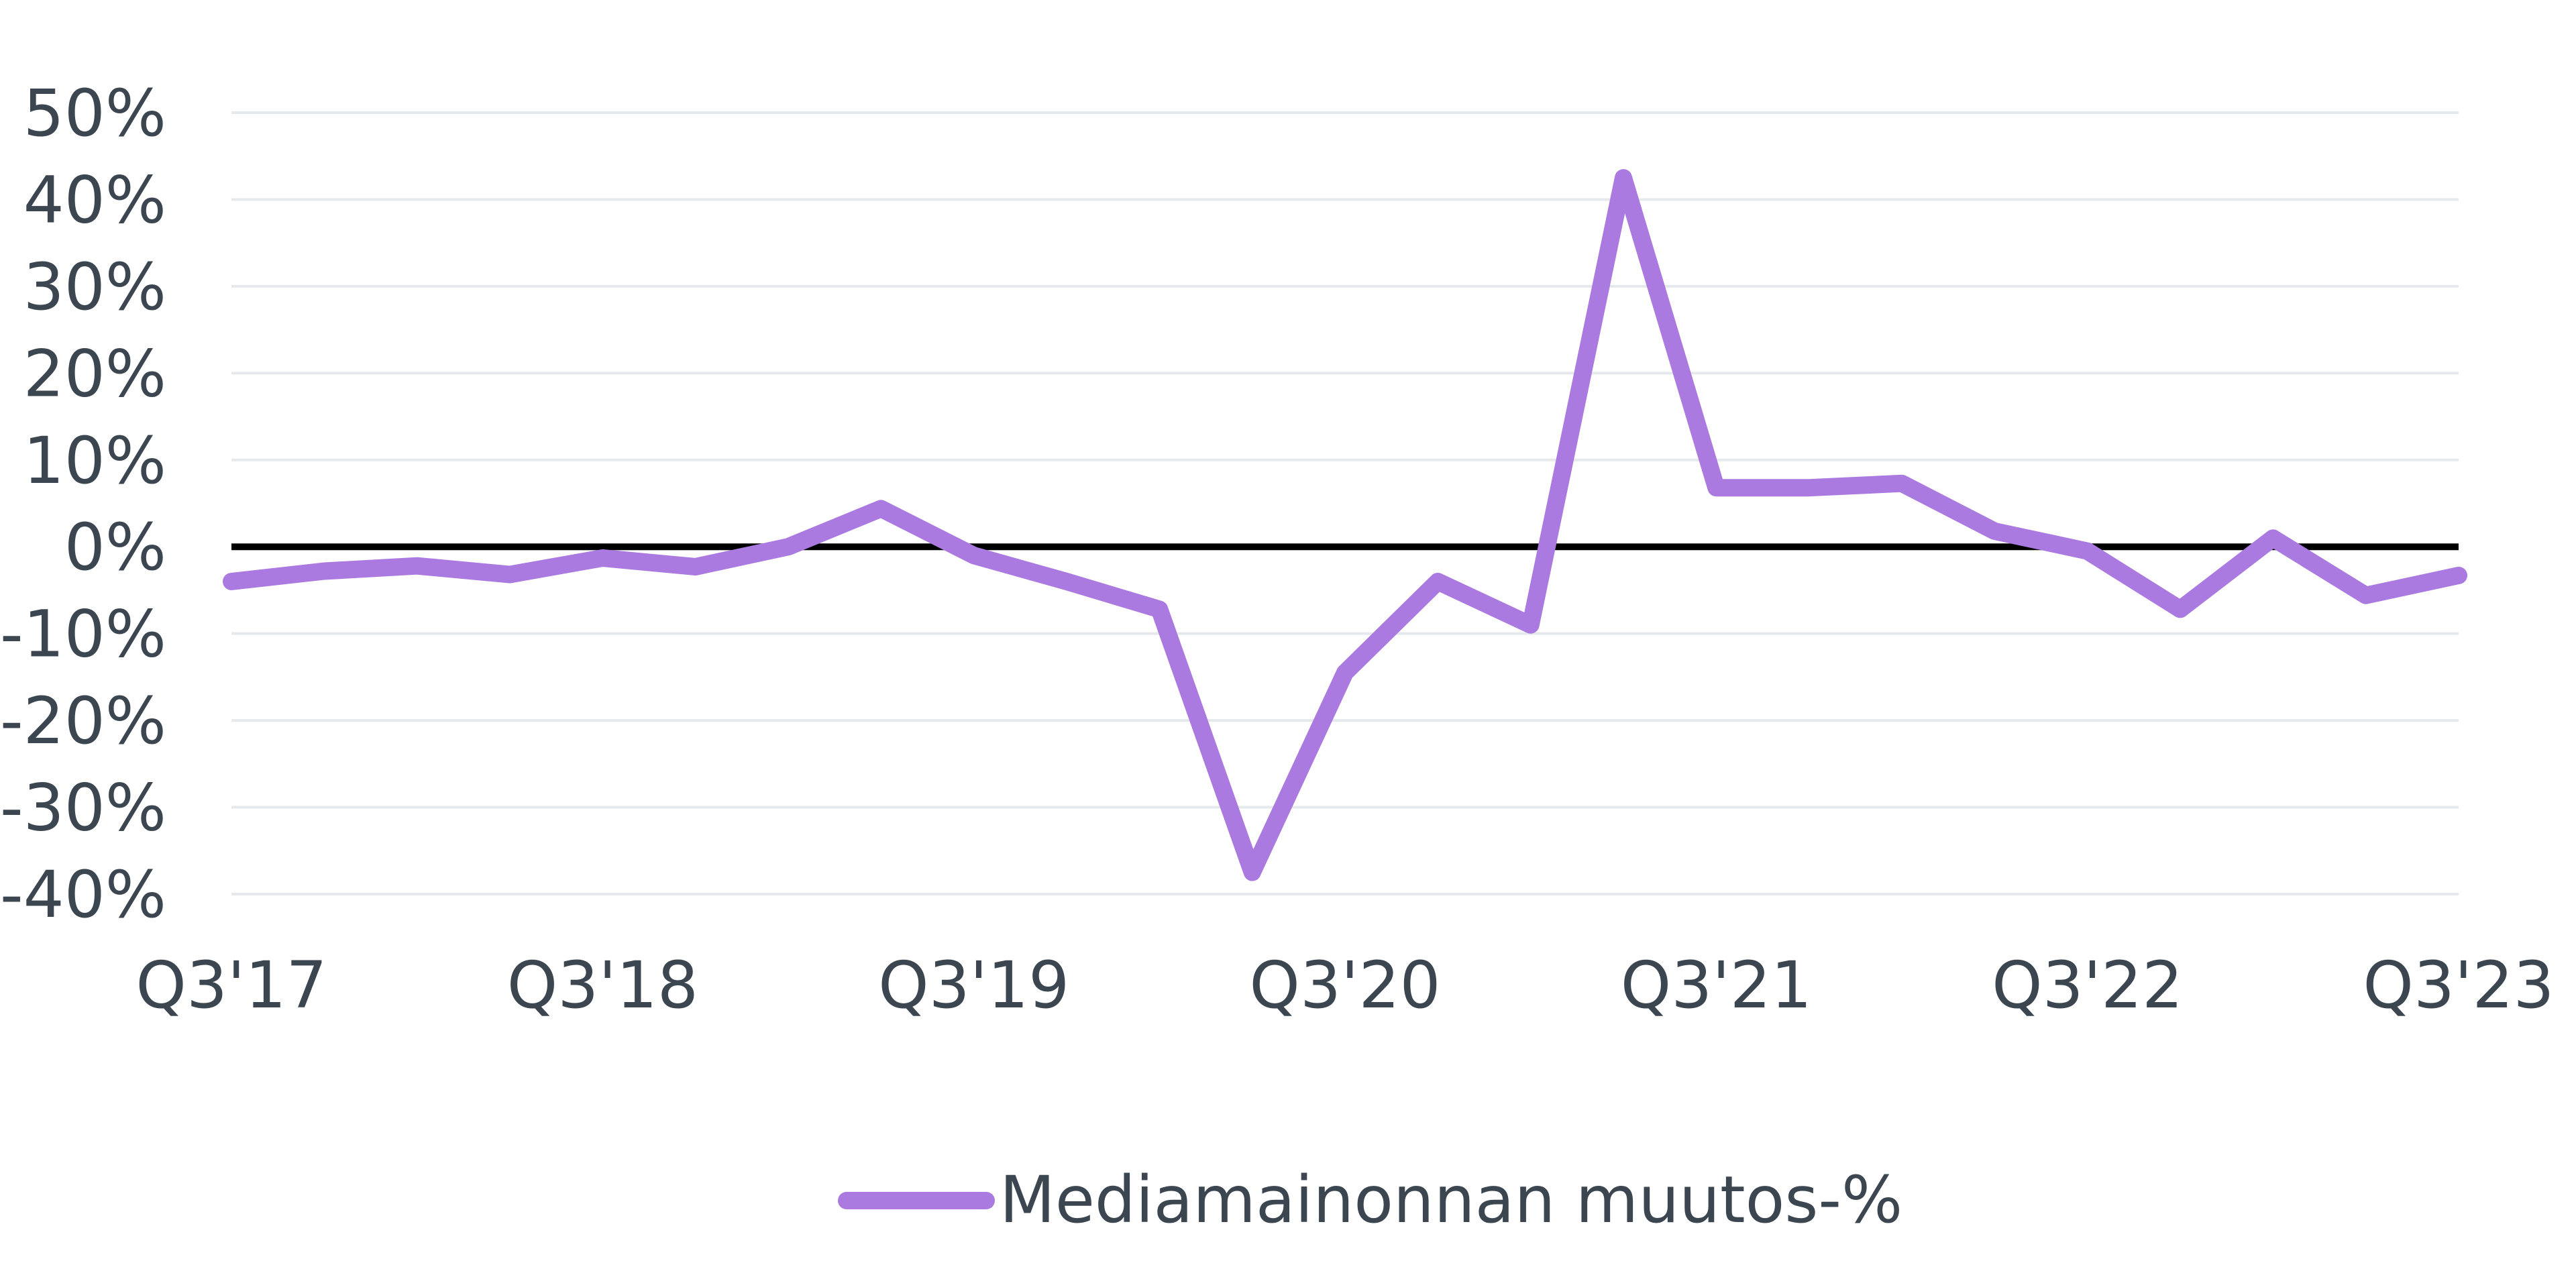 Image resolution: width=2576 pixels, height=1269 pixels. I want to click on x-axis-tick-labels: Q3'17 Q3'18 Q3'19 Q3'20 Q3'21 Q3'22 Q3'23, so click(1345, 985).